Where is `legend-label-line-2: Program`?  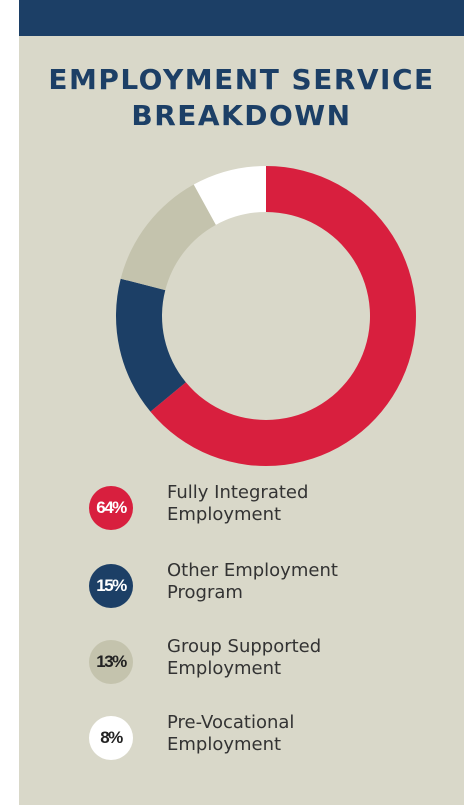 legend-label-line-2: Program is located at coordinates (205, 592).